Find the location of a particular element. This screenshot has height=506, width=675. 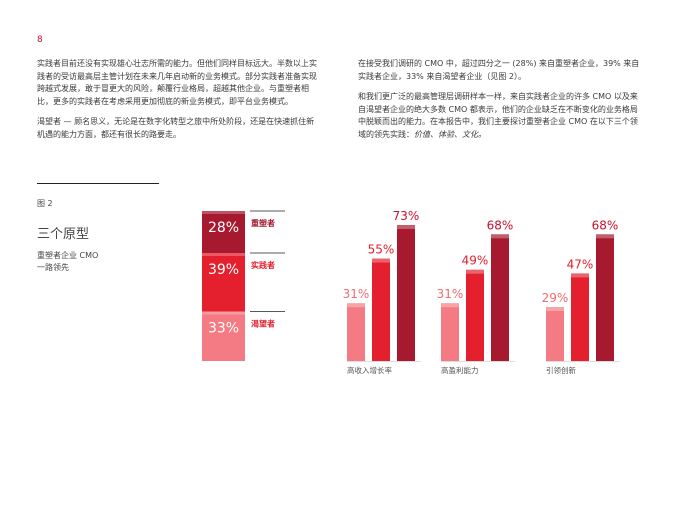

figure-subtitle-line-2: 一路领先 is located at coordinates (53, 267).